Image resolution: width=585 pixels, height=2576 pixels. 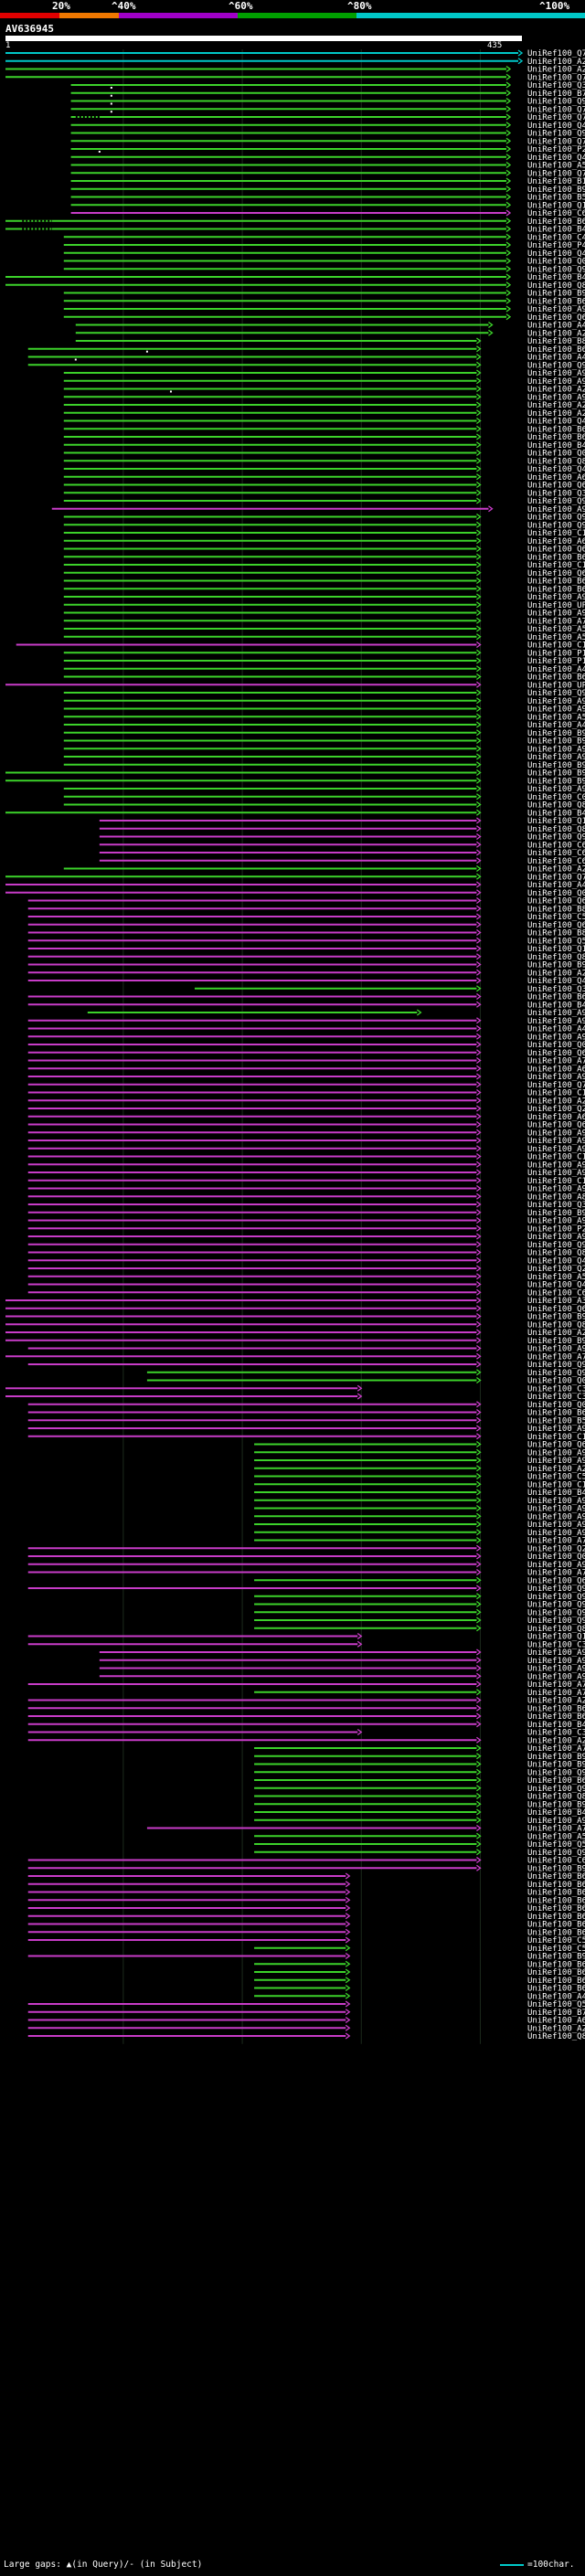 I want to click on hit-row: UniRef100_Q43381, so click(x=306, y=1261).